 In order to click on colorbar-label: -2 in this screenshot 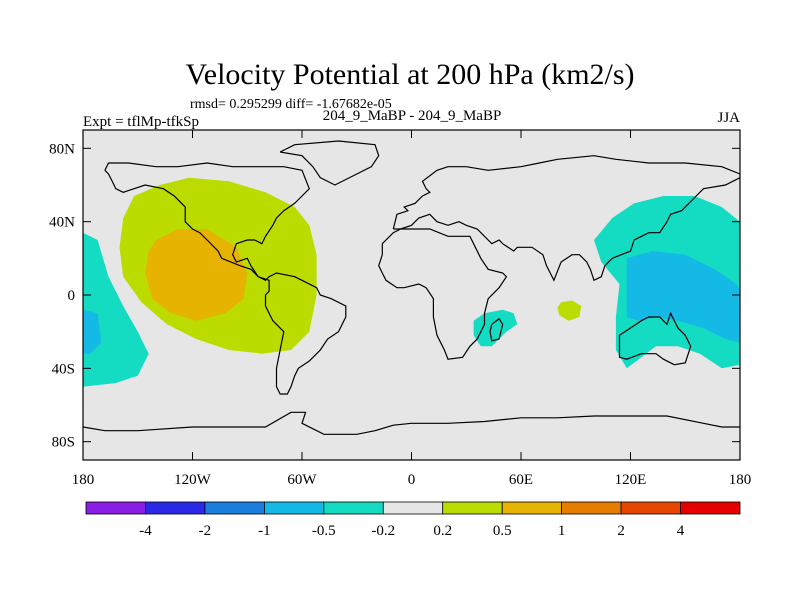, I will do `click(205, 531)`.